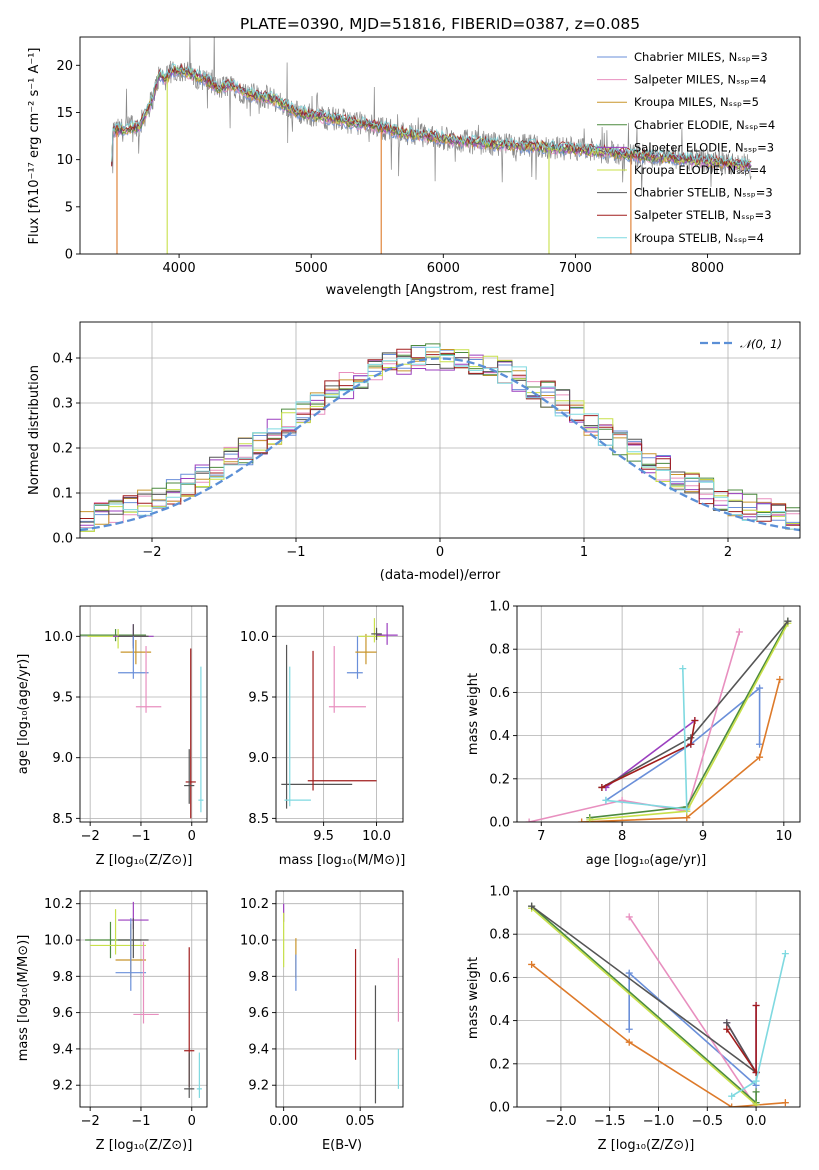  I want to click on massebv-ytick-label-2: 9.6, so click(258, 1013).